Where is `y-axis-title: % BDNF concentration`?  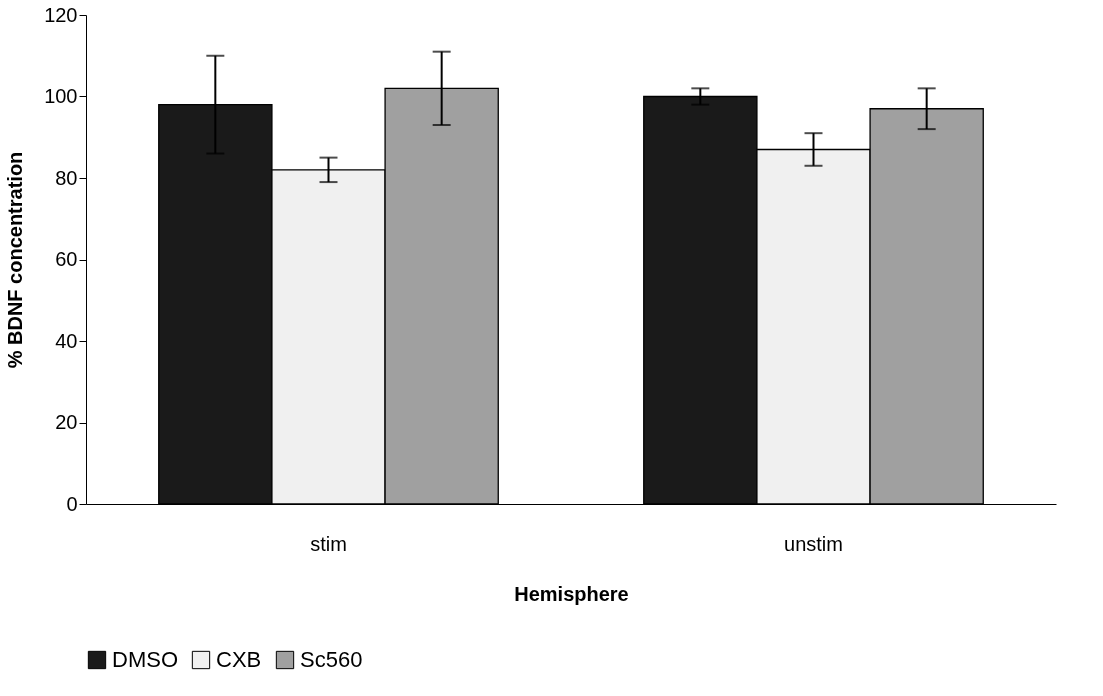 y-axis-title: % BDNF concentration is located at coordinates (15, 260).